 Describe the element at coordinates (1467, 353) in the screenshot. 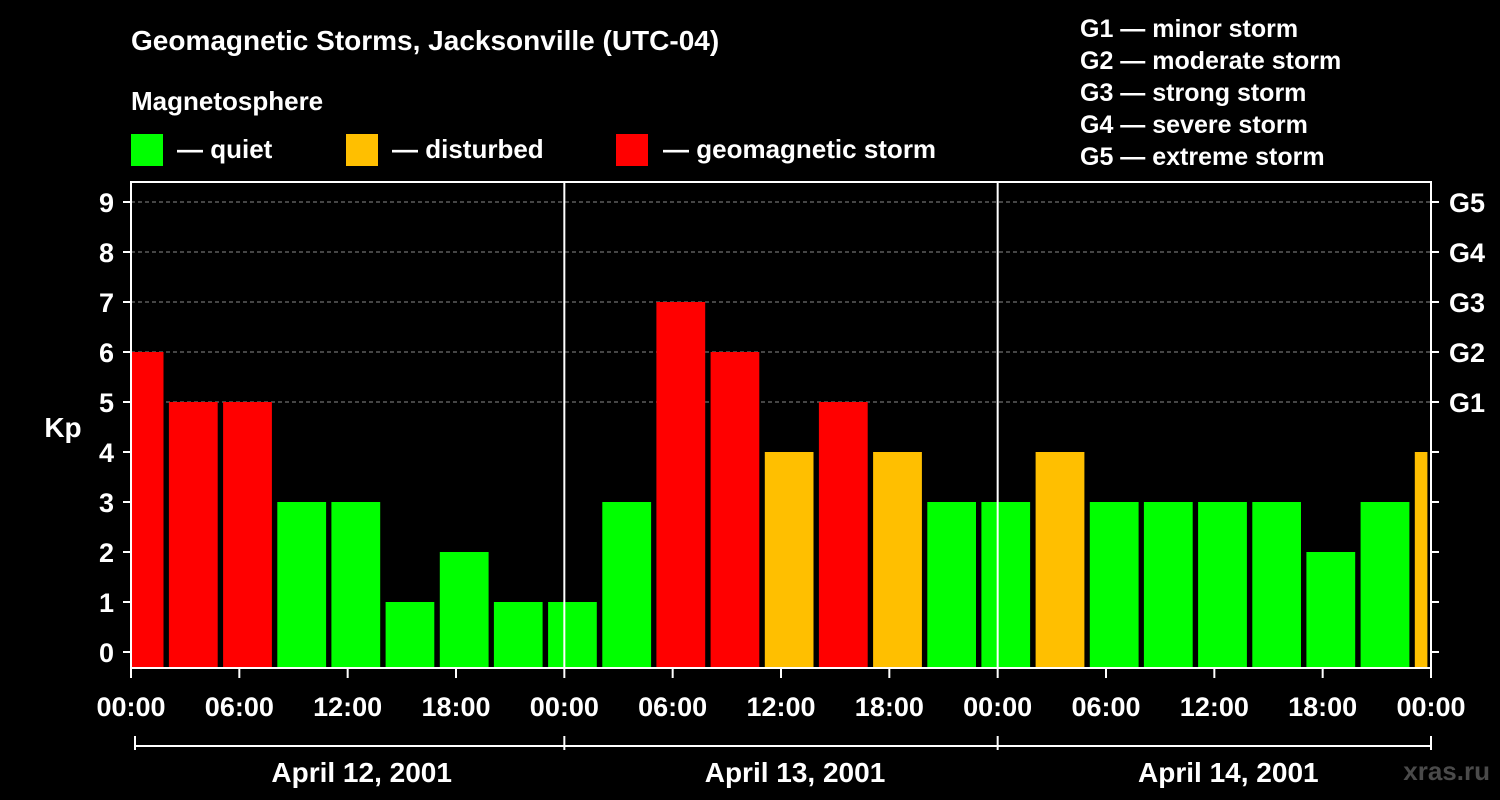

I see `right-tick-label-G2: G2` at that location.